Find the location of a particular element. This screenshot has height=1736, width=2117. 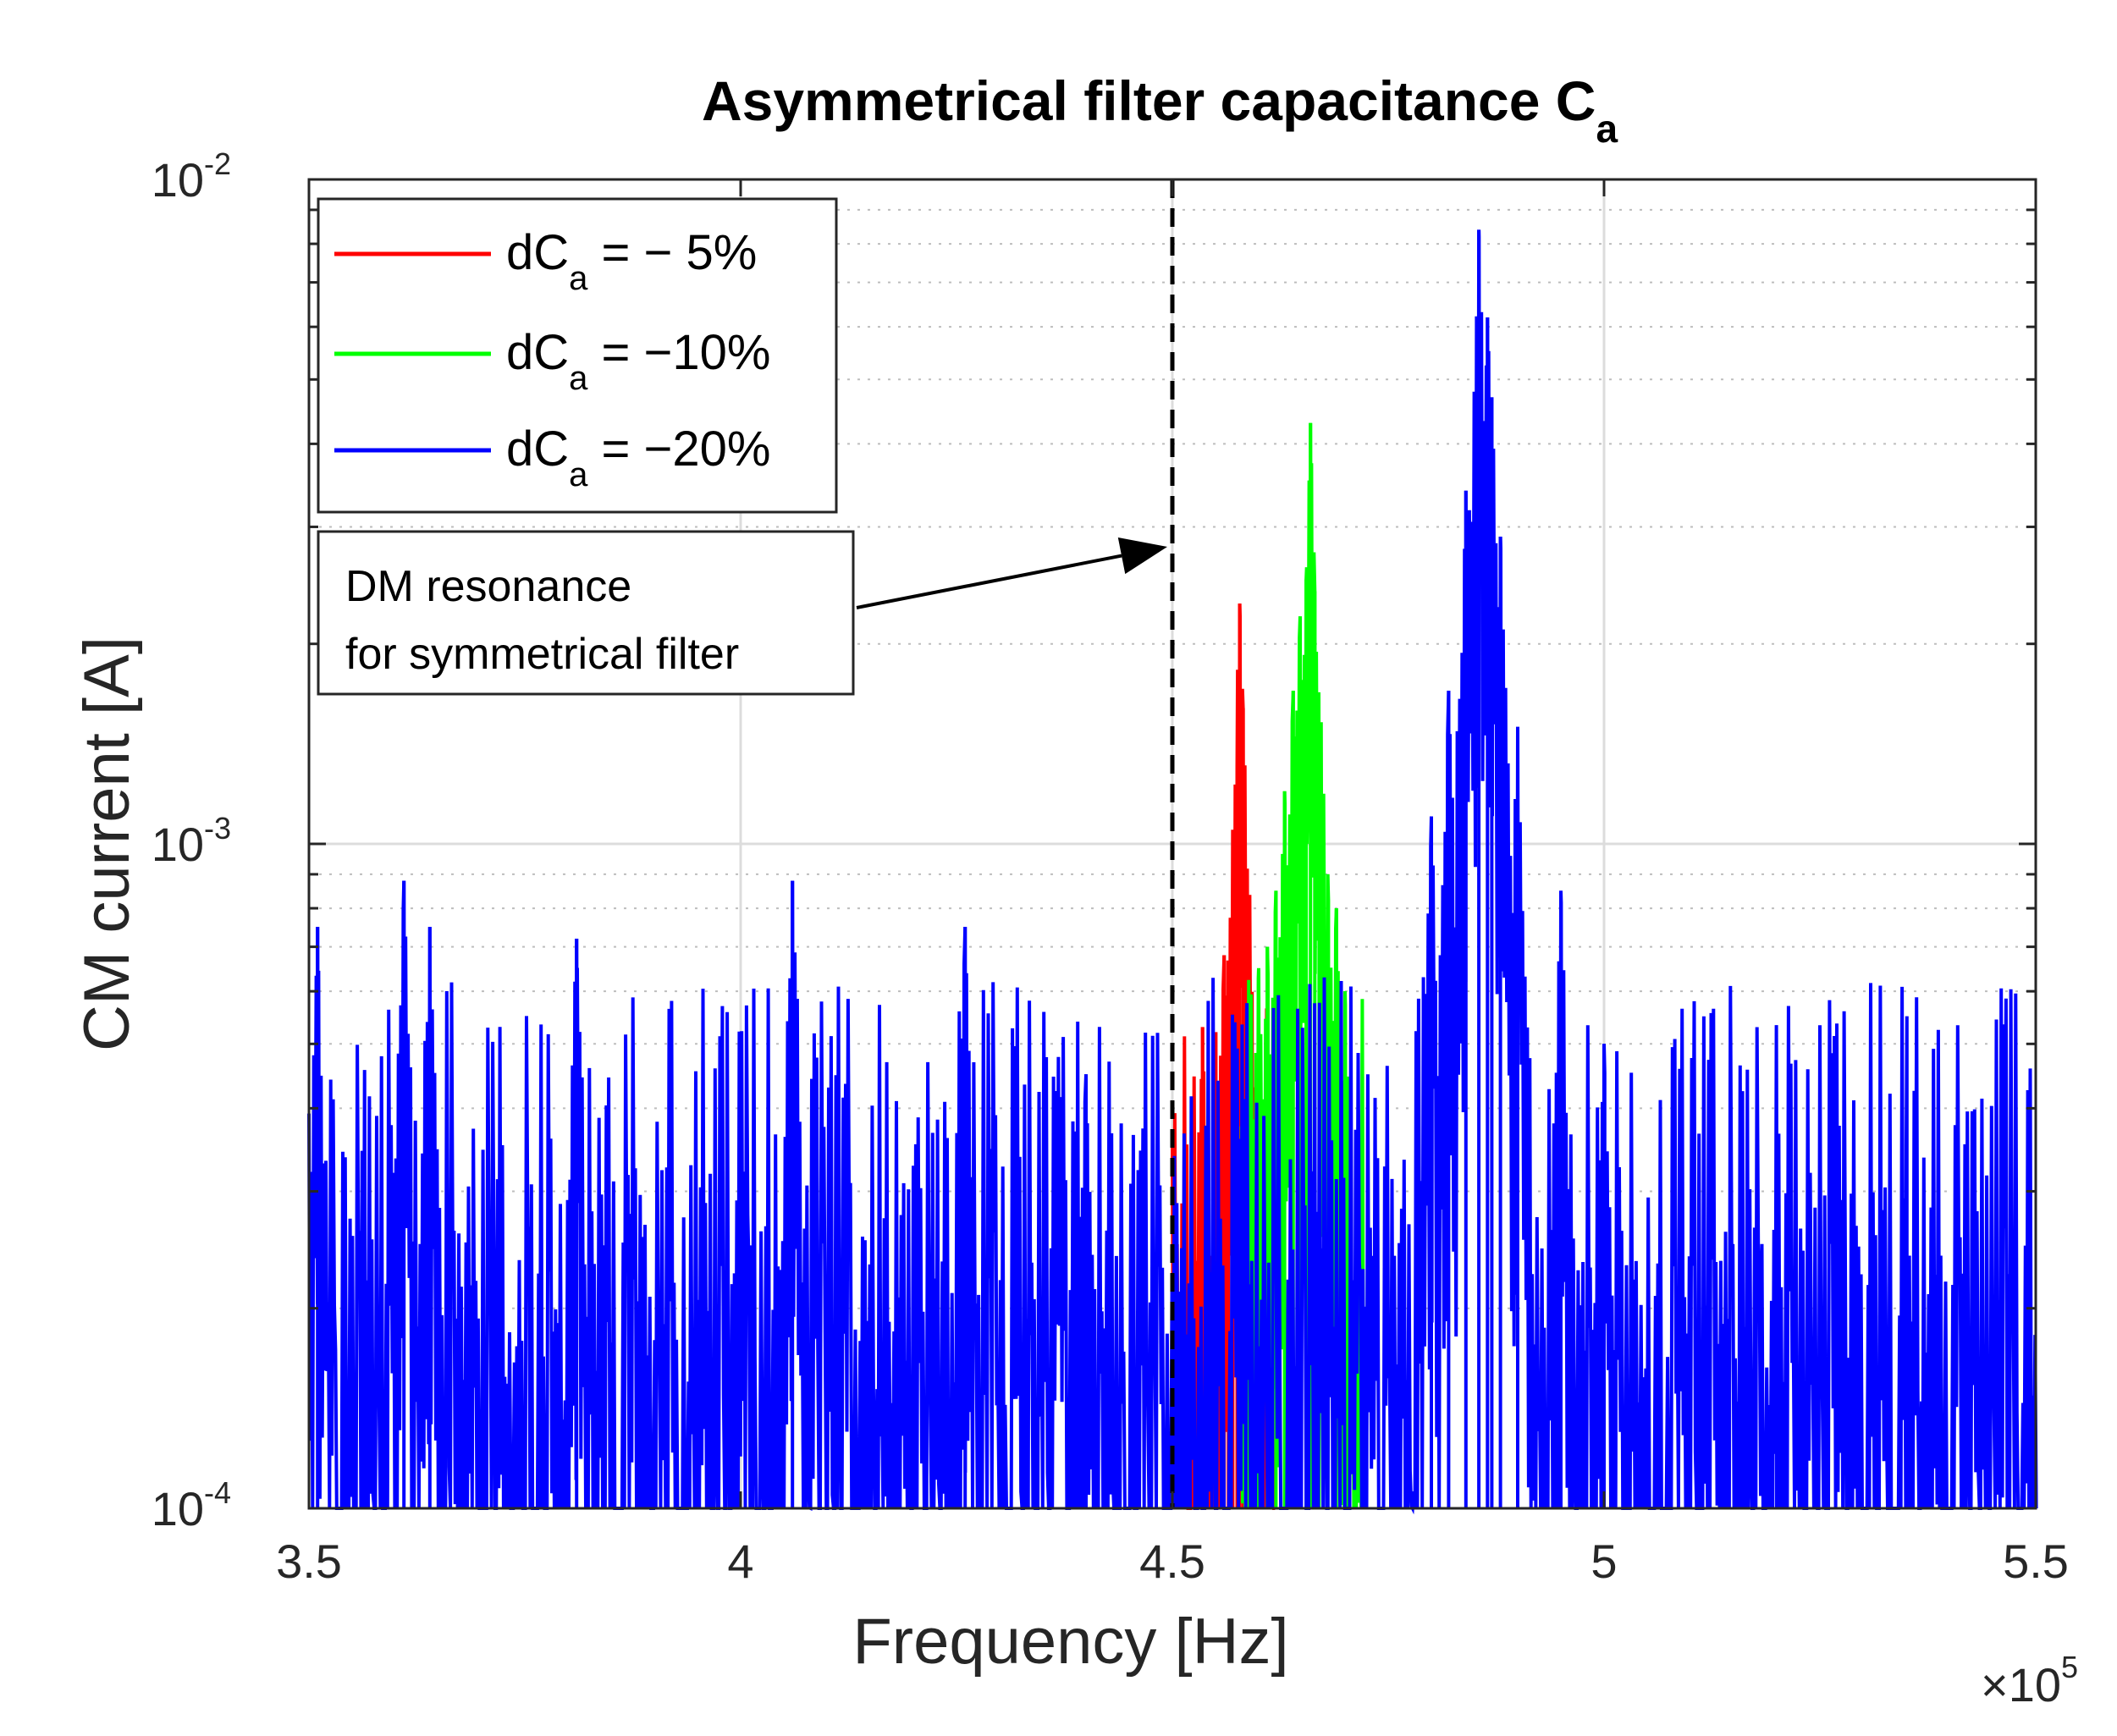

legend-label-green: dCa = −10% is located at coordinates (638, 361).